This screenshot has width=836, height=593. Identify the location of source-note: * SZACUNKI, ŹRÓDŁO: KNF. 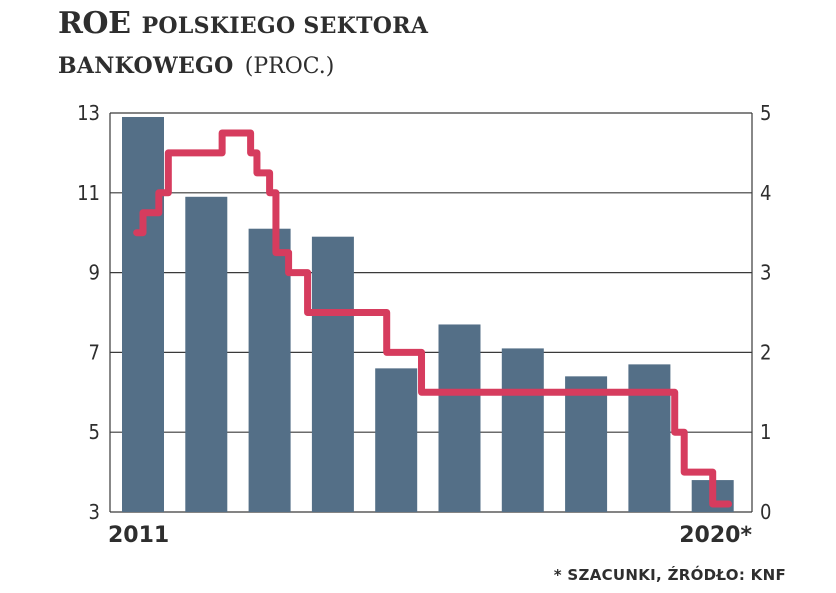
(669, 575).